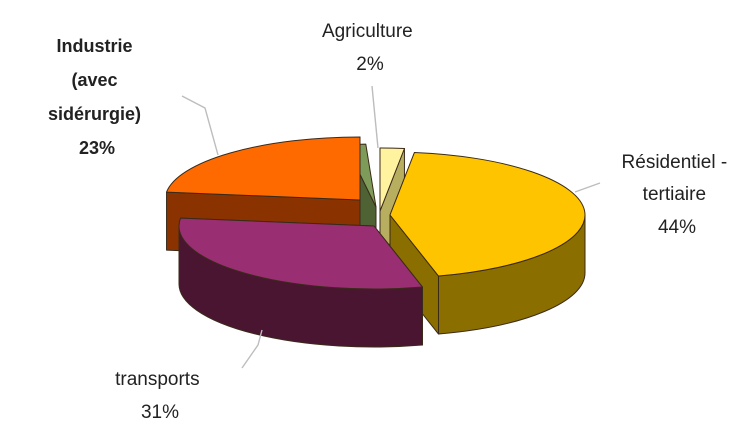  I want to click on label-industrie-name-3: sidérurgie), so click(94, 114).